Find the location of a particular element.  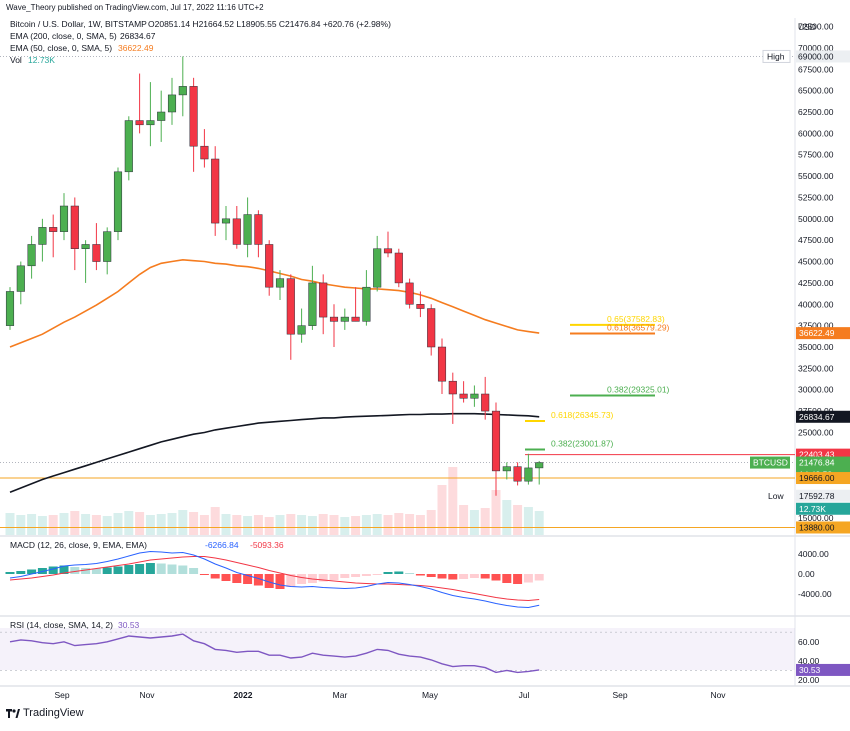

high-value-box is located at coordinates (823, 56).